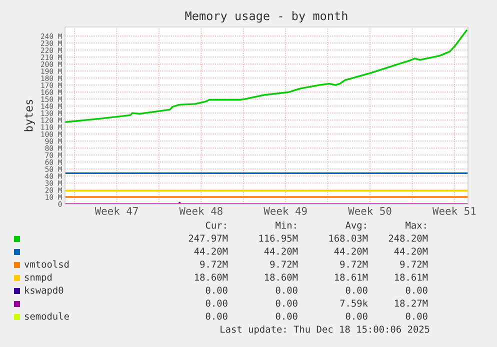 This screenshot has width=497, height=347. I want to click on x-tick-label: Week 47, so click(116, 210).